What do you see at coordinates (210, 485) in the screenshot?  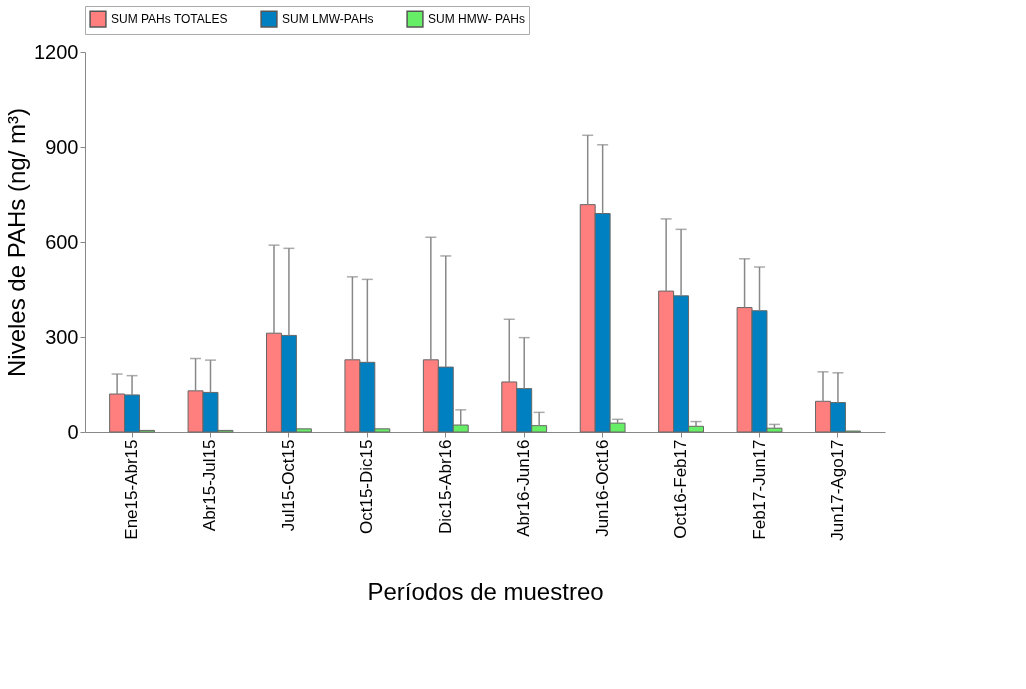 I see `x-tick-label: Abr15-Jul15` at bounding box center [210, 485].